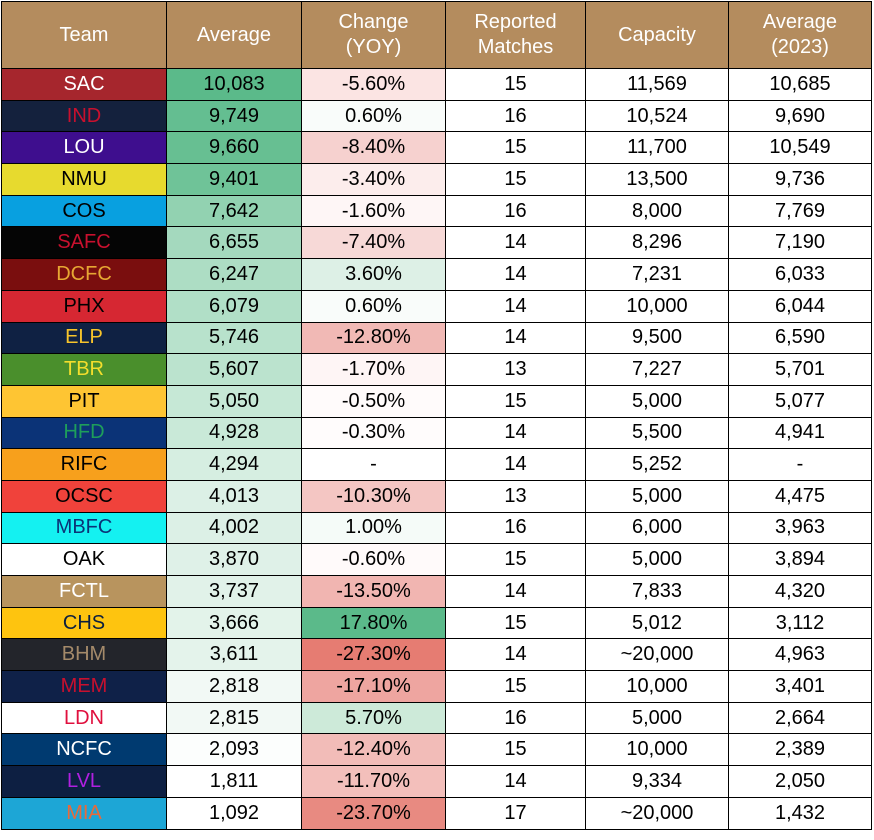 Image resolution: width=874 pixels, height=840 pixels. Describe the element at coordinates (84, 433) in the screenshot. I see `team-cell: HFD` at that location.